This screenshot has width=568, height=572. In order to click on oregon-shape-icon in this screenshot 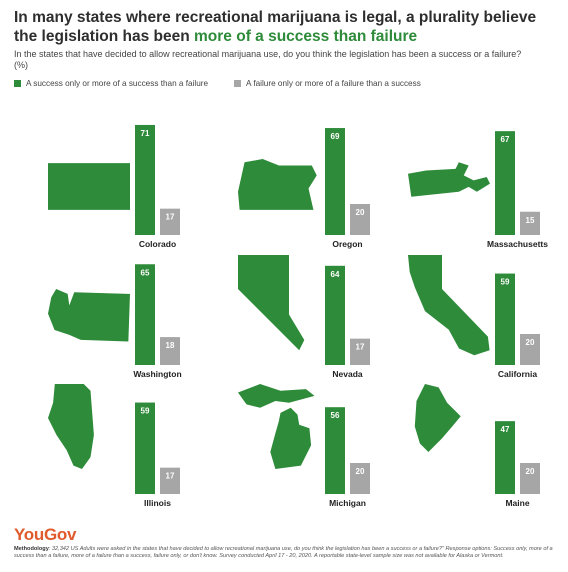, I will do `click(277, 184)`.